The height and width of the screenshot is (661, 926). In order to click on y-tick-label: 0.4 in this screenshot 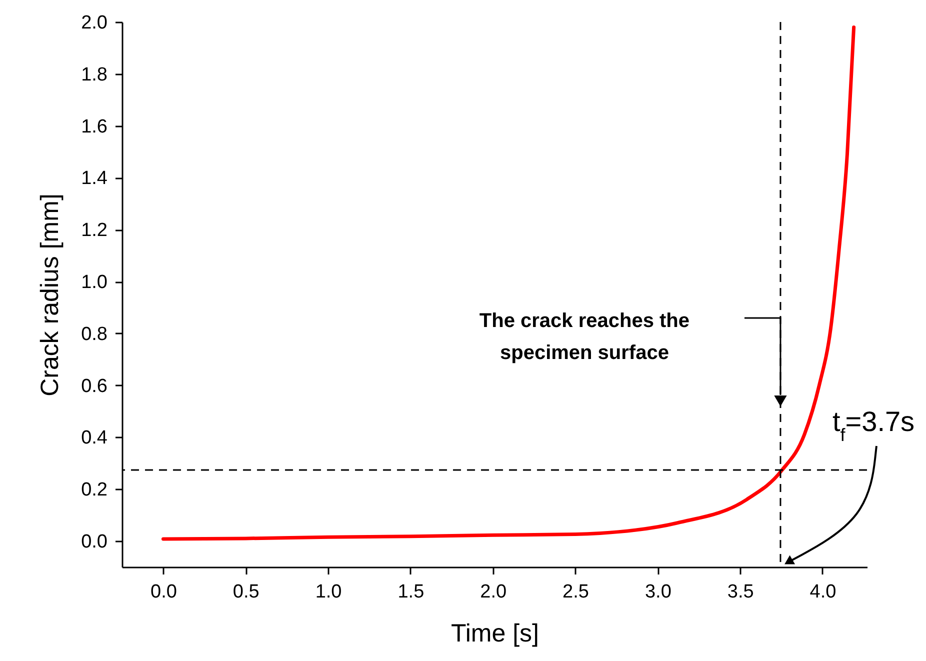, I will do `click(94, 438)`.